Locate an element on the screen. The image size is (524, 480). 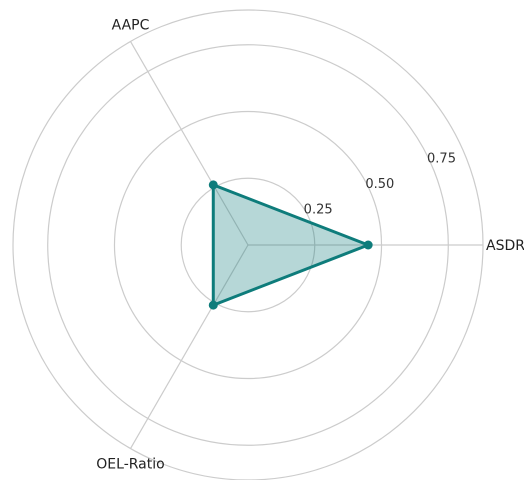
series-layer is located at coordinates (290, 245).